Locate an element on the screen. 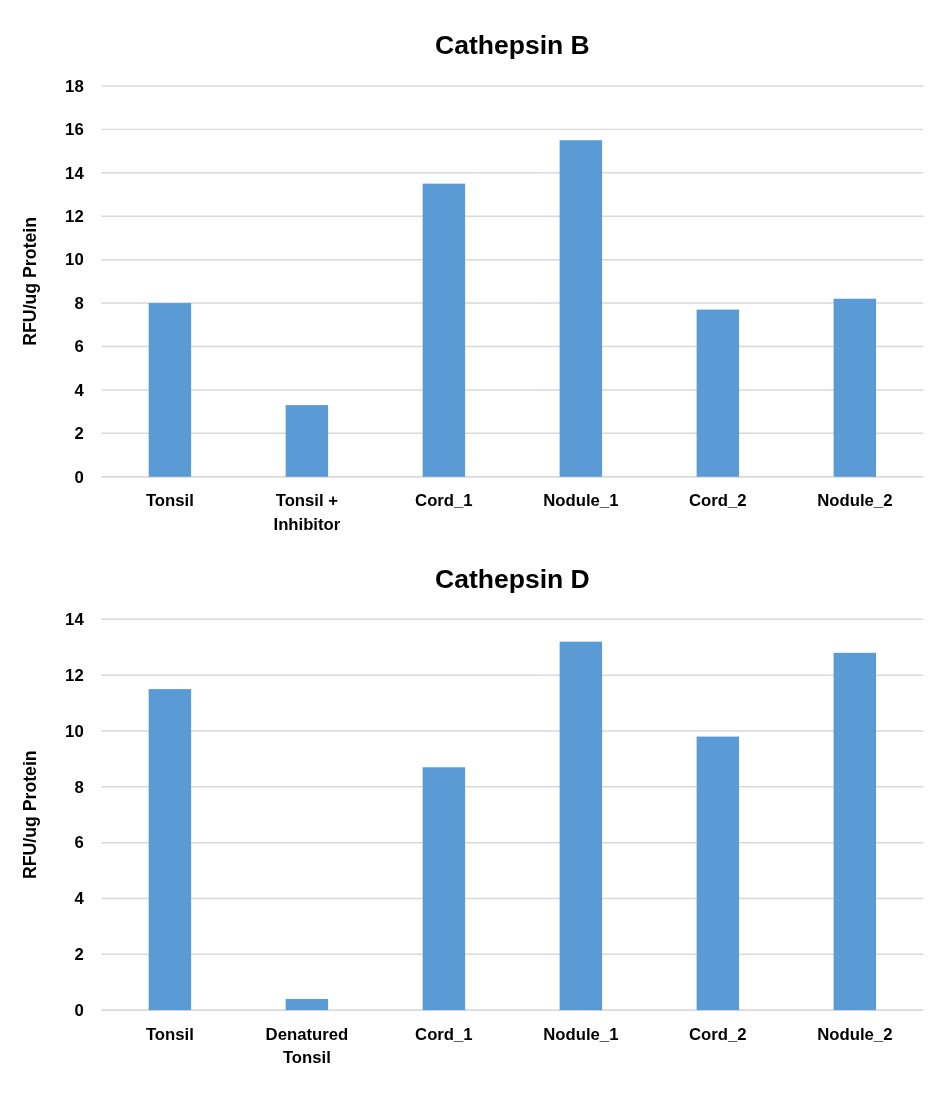  x-tick-label: Tonsil + Inhibitor is located at coordinates (307, 512).